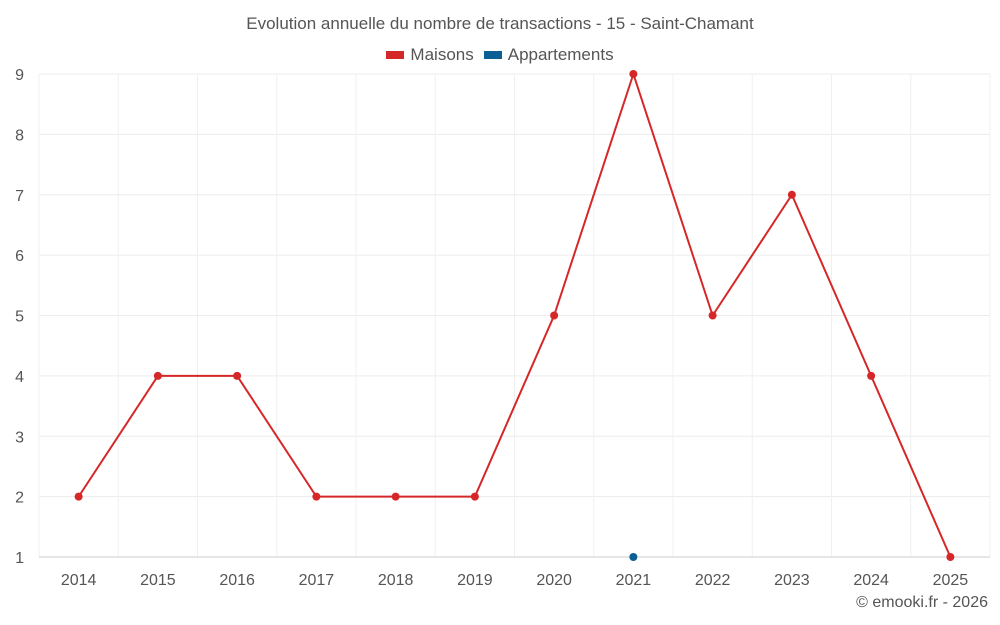 This screenshot has width=1000, height=625. Describe the element at coordinates (554, 580) in the screenshot. I see `x-tick-label: 2020` at that location.